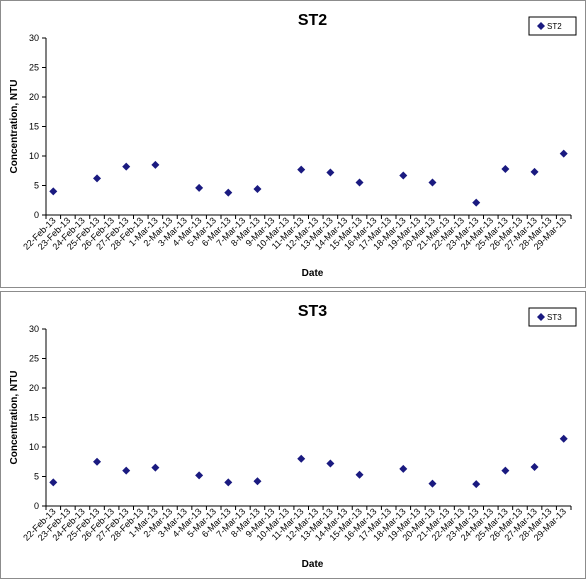 The image size is (587, 580). I want to click on legend-label: ST2, so click(554, 26).